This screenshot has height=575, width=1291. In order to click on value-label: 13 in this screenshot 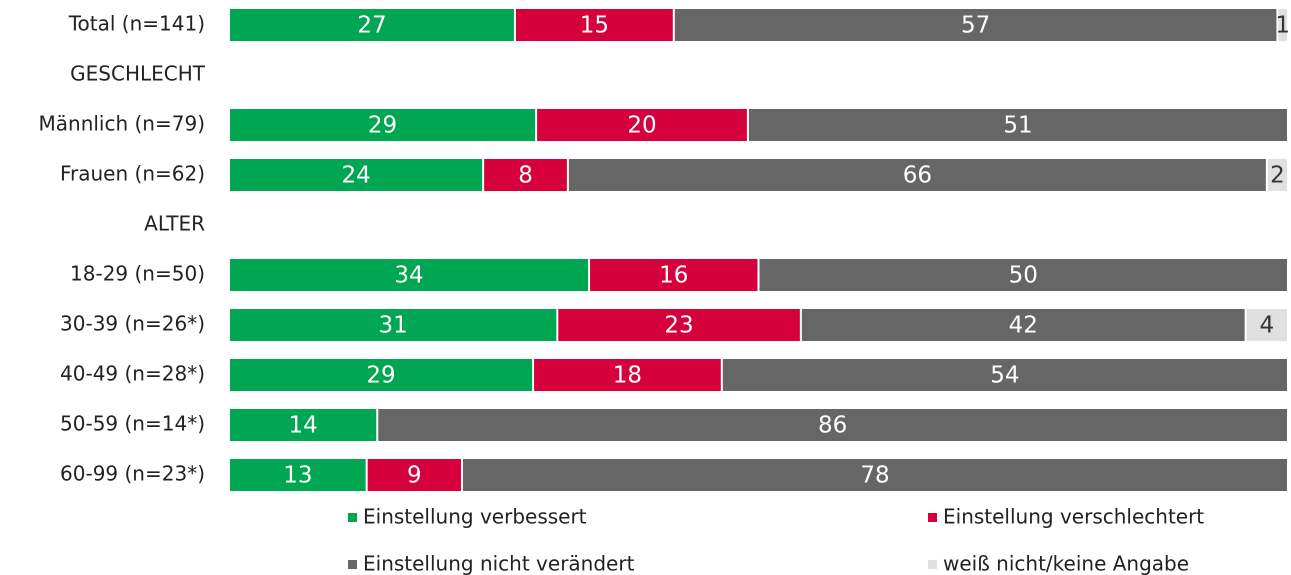, I will do `click(297, 476)`.